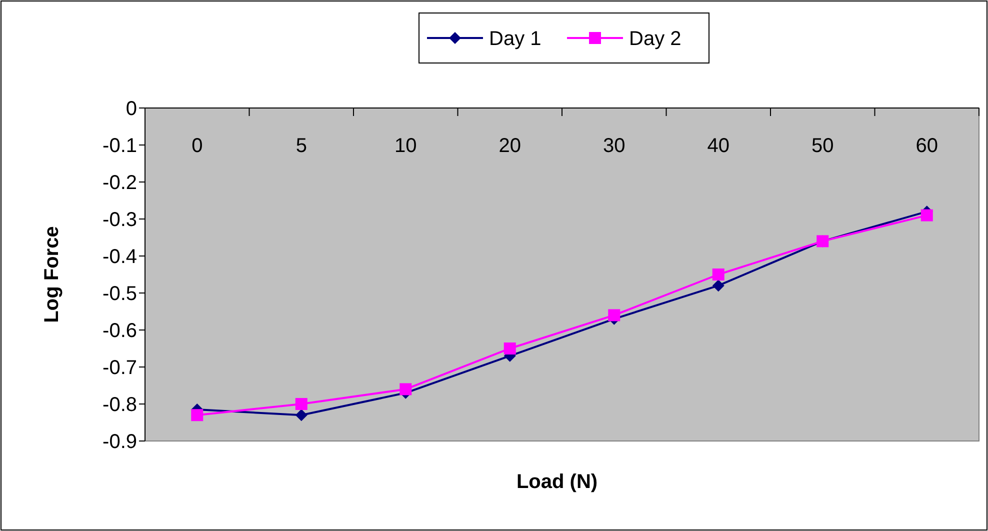 The width and height of the screenshot is (988, 531). What do you see at coordinates (119, 442) in the screenshot?
I see `y-tick-label: -0.9` at bounding box center [119, 442].